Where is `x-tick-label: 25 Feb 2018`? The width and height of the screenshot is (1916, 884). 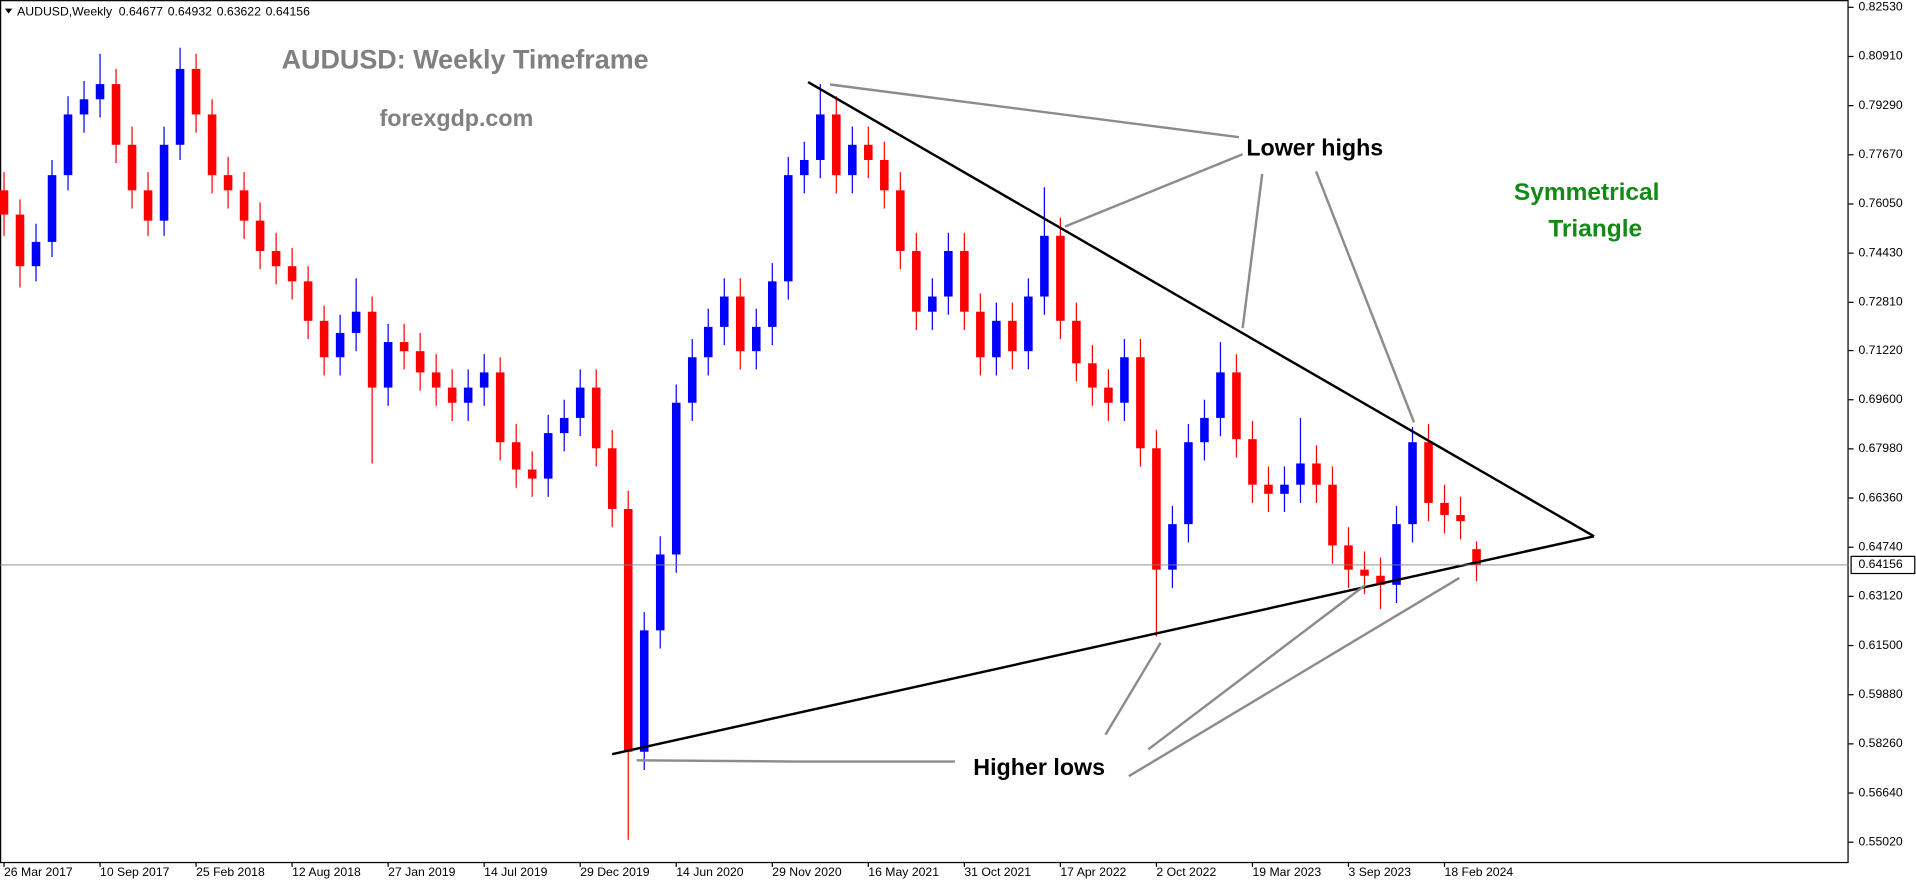 x-tick-label: 25 Feb 2018 is located at coordinates (230, 872).